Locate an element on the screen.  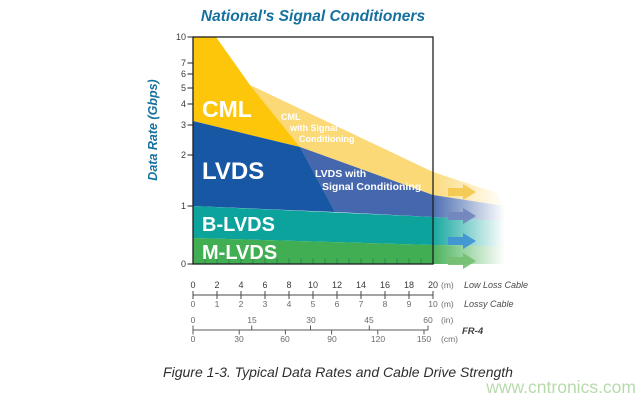
blvds-band is located at coordinates (313, 225).